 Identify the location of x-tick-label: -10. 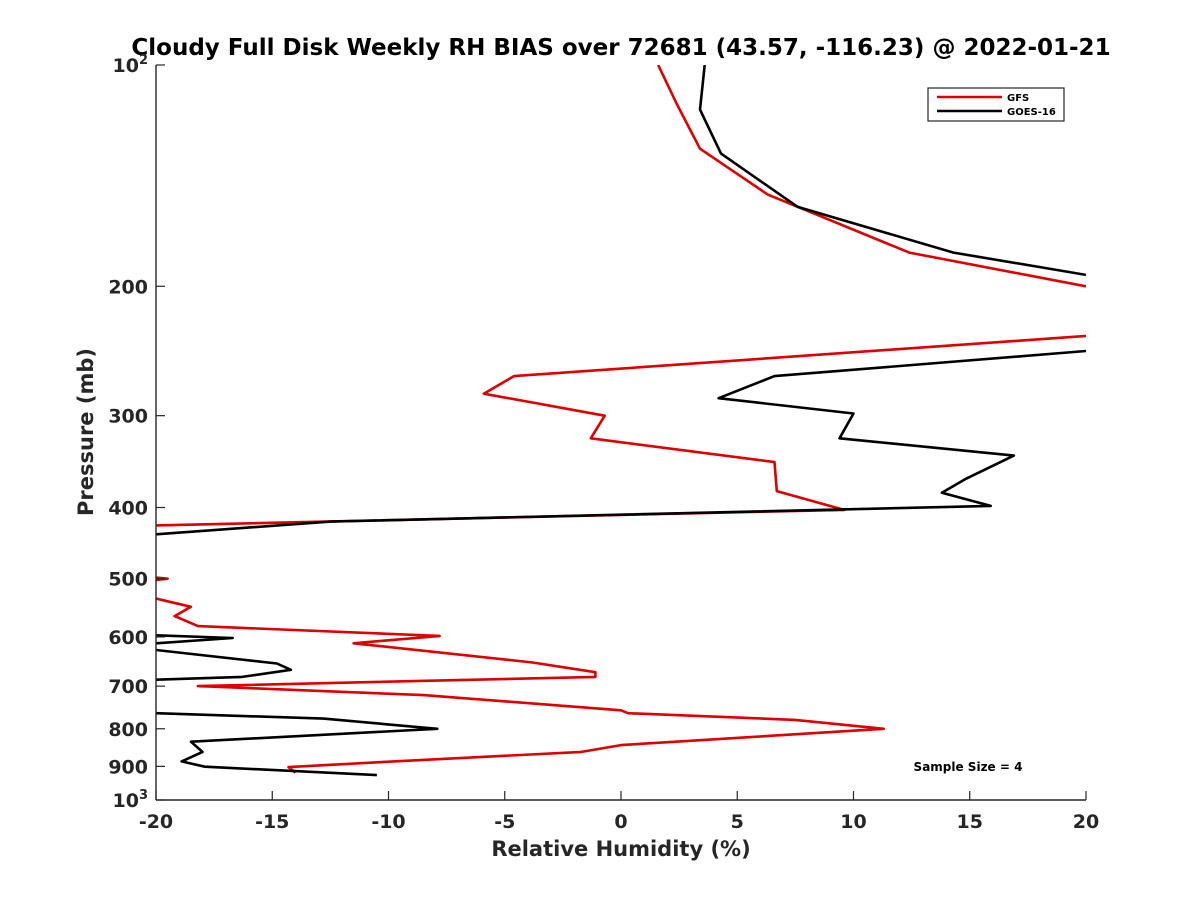
(388, 822).